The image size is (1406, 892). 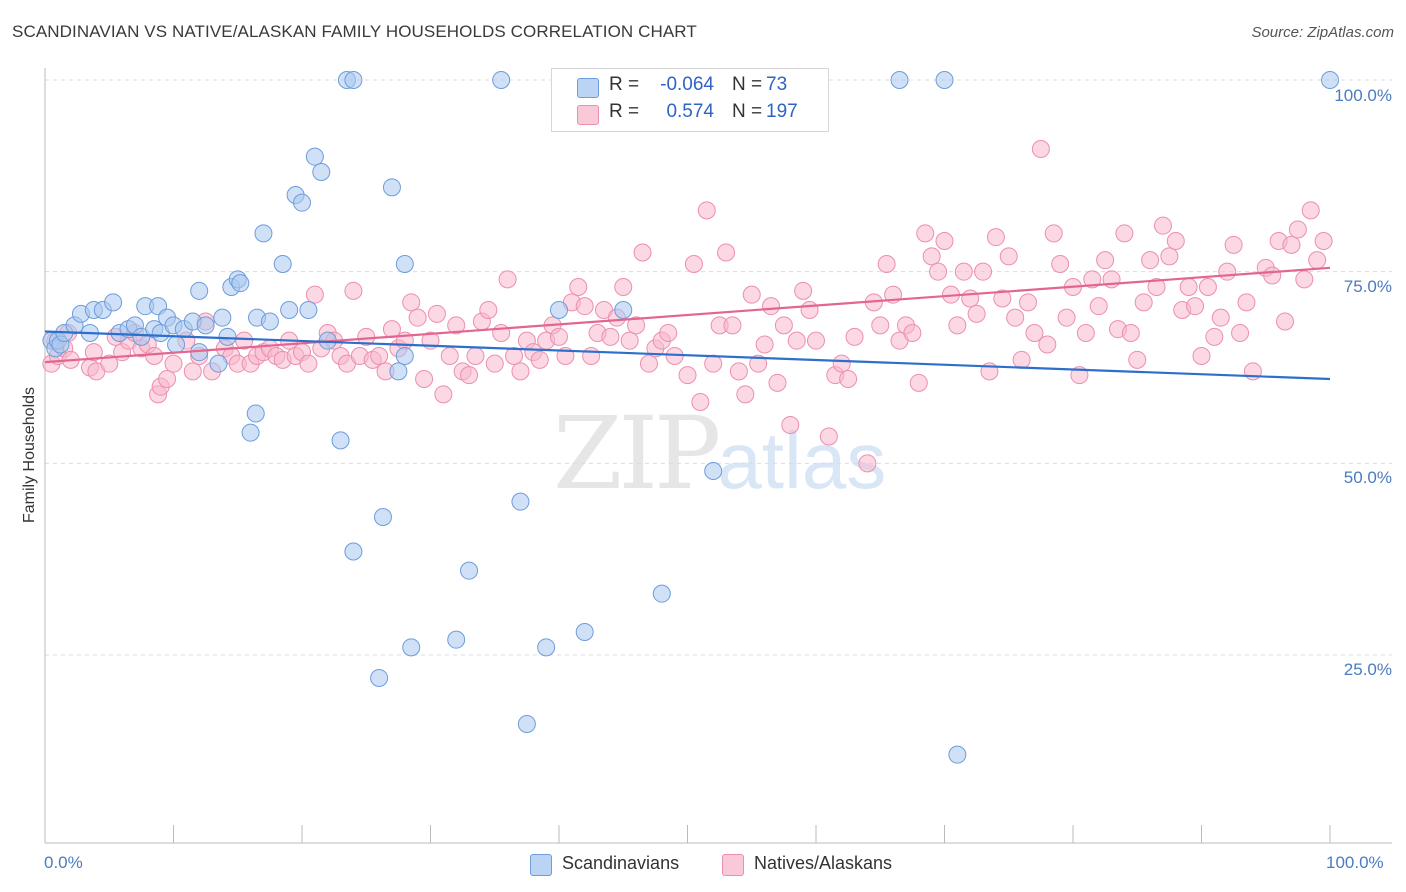 I want to click on legend-r-value: -0.064, so click(x=687, y=84).